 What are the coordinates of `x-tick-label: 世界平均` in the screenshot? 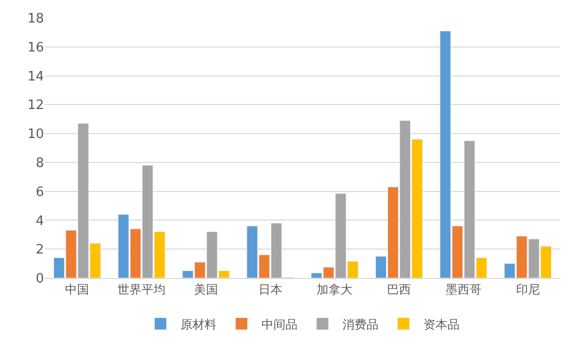 It's located at (142, 289).